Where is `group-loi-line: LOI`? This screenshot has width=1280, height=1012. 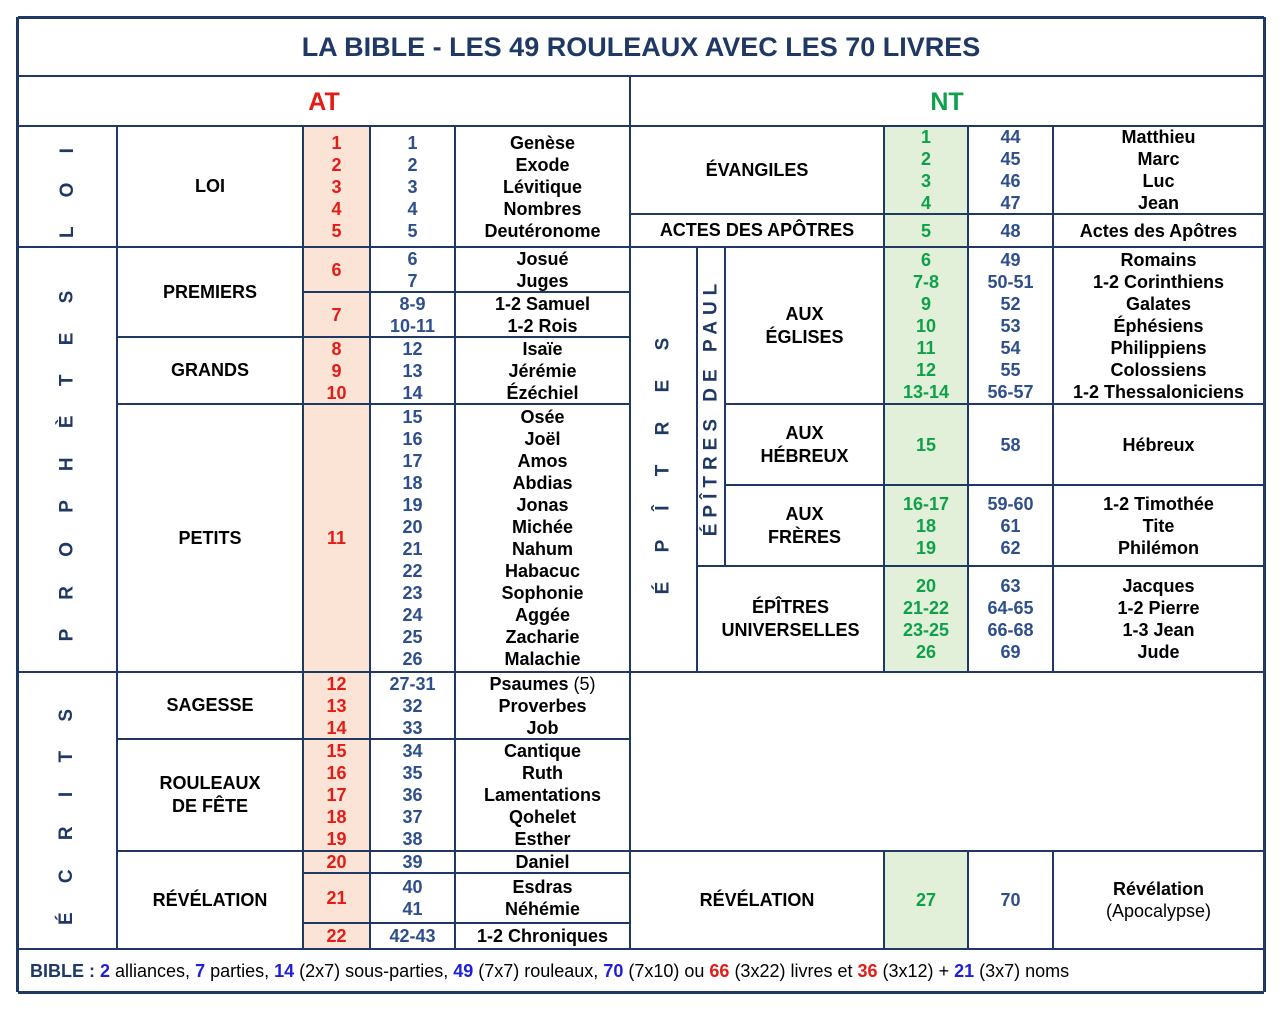 group-loi-line: LOI is located at coordinates (210, 186).